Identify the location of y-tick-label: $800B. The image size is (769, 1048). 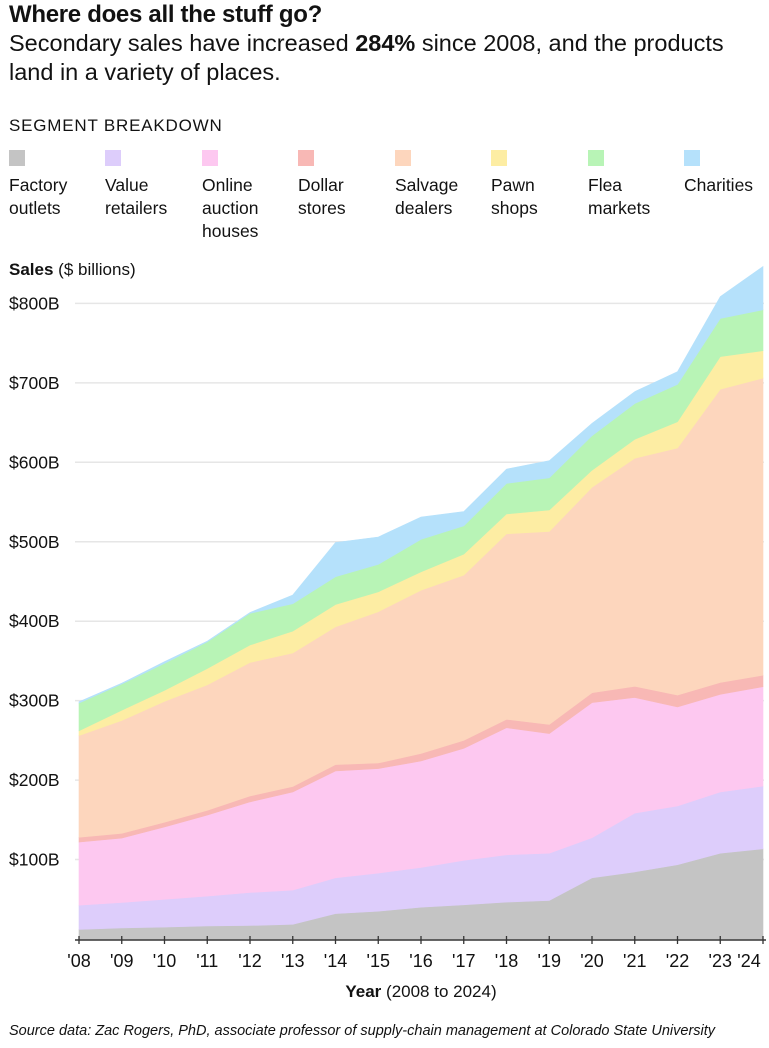
(34, 303).